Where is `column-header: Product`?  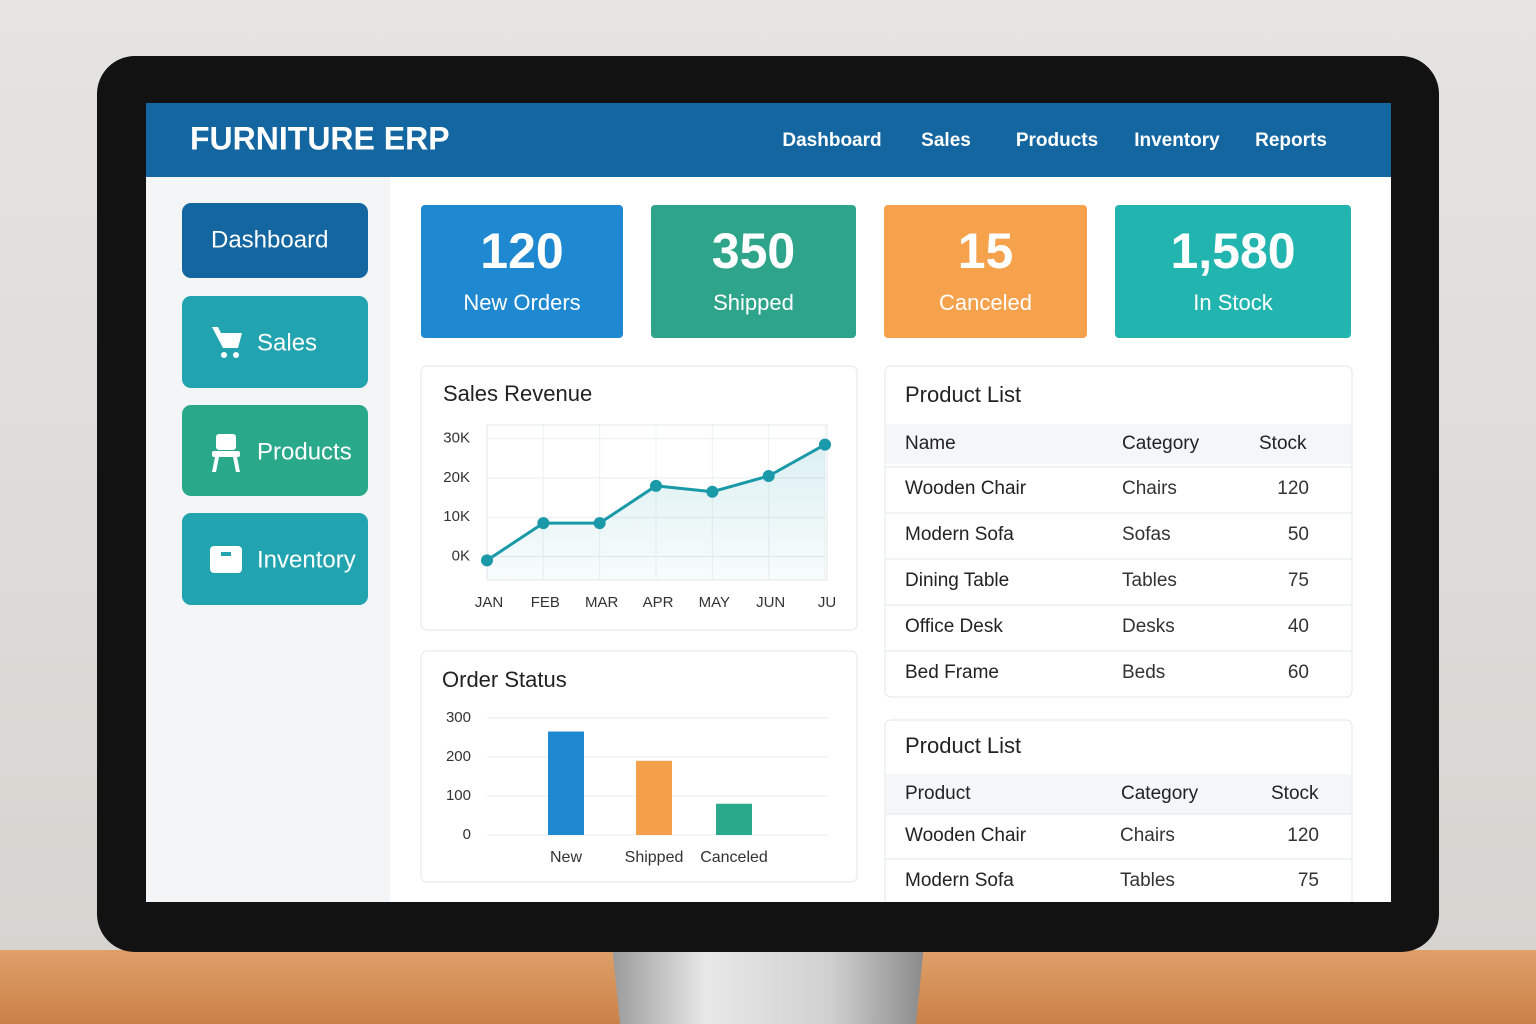 column-header: Product is located at coordinates (938, 793).